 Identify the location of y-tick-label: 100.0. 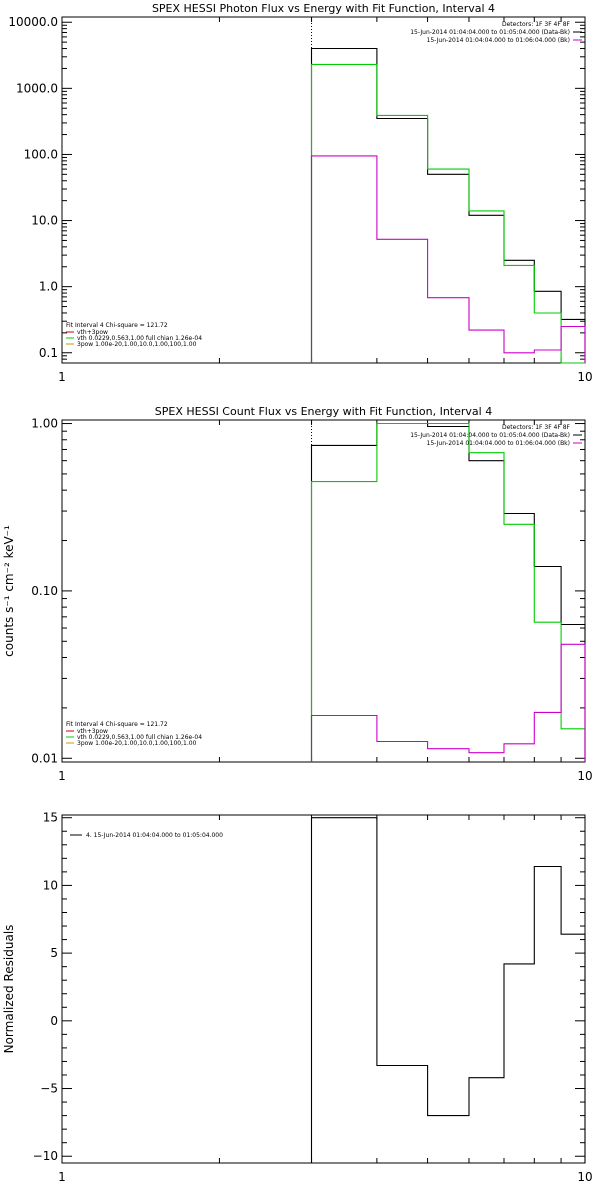
(41, 154).